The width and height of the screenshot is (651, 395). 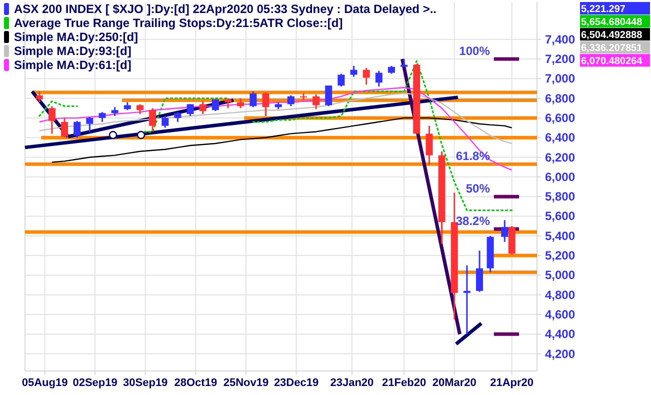 What do you see at coordinates (560, 353) in the screenshot?
I see `y-tick-label: 4,200` at bounding box center [560, 353].